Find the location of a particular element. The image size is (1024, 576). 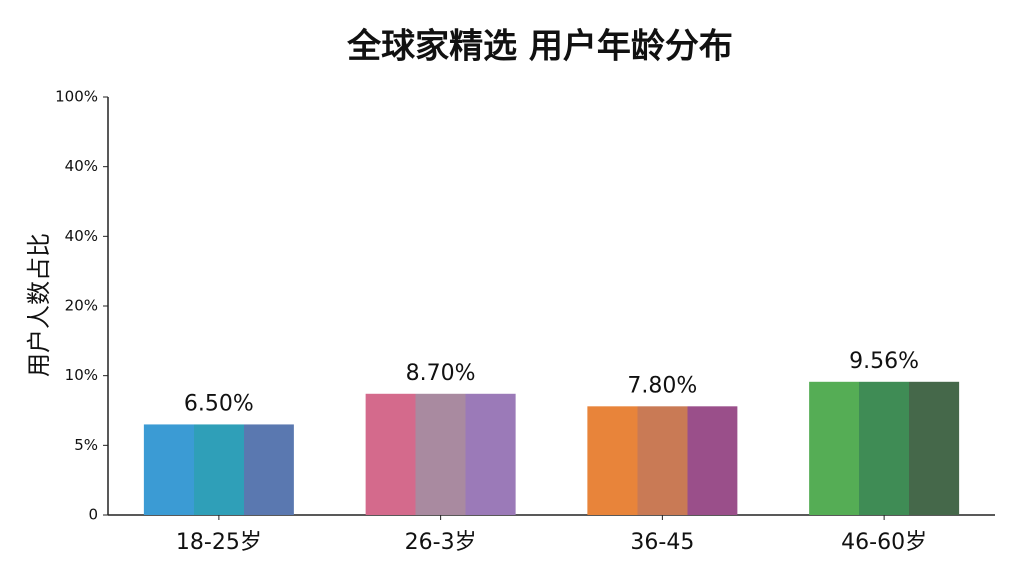

data-label: 9.56% is located at coordinates (884, 361).